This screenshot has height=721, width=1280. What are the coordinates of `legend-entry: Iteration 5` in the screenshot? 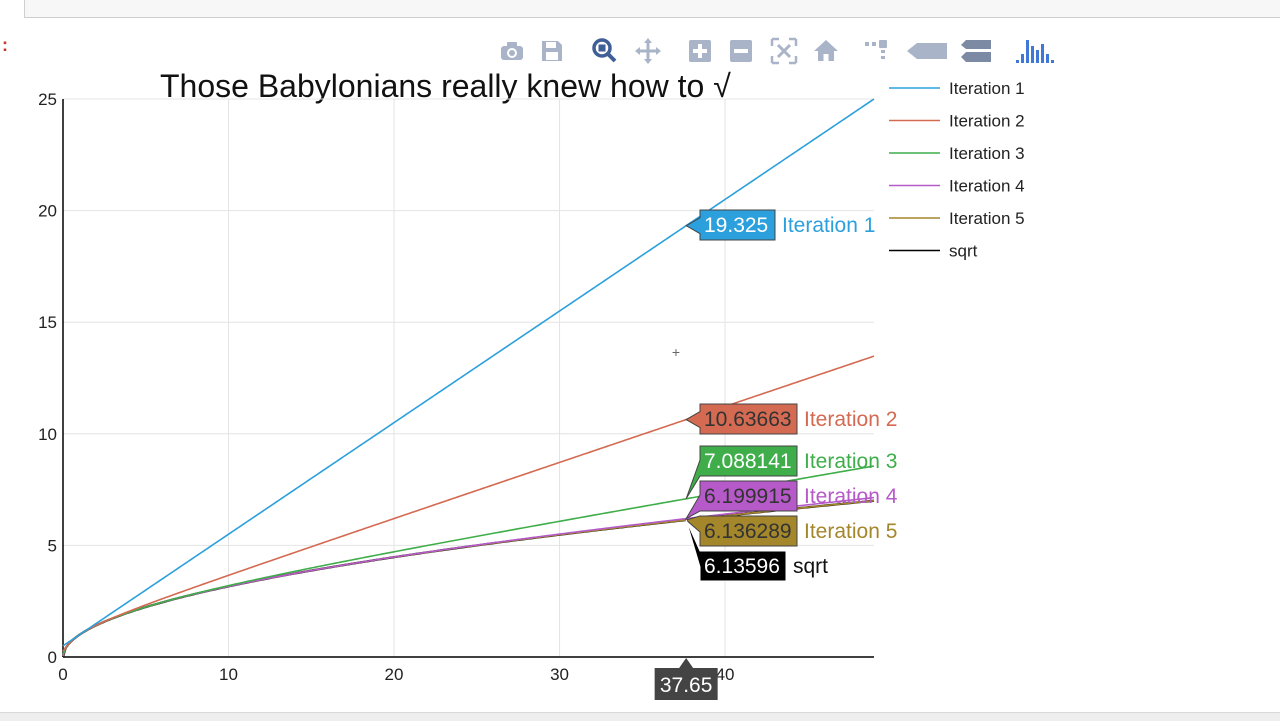 It's located at (987, 218).